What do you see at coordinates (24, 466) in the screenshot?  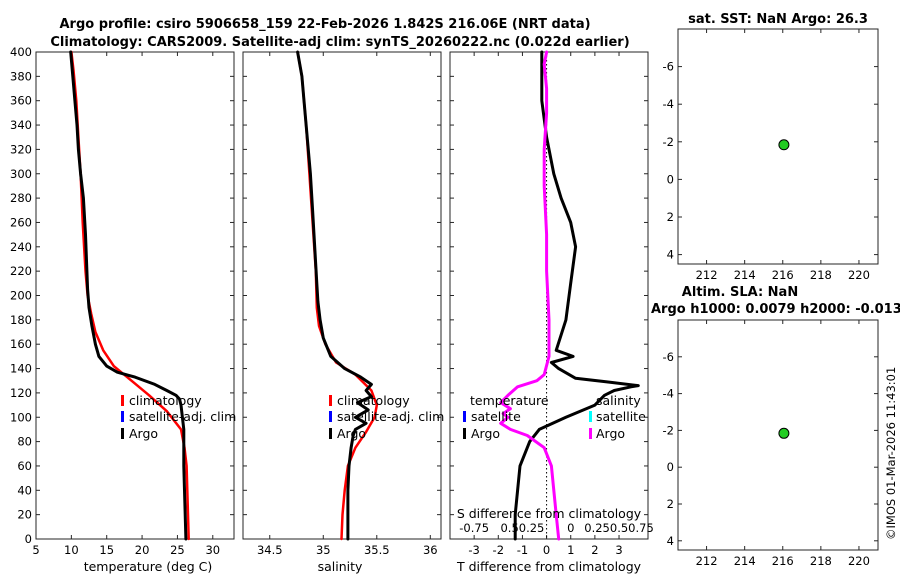 I see `y-tick-label: 60` at bounding box center [24, 466].